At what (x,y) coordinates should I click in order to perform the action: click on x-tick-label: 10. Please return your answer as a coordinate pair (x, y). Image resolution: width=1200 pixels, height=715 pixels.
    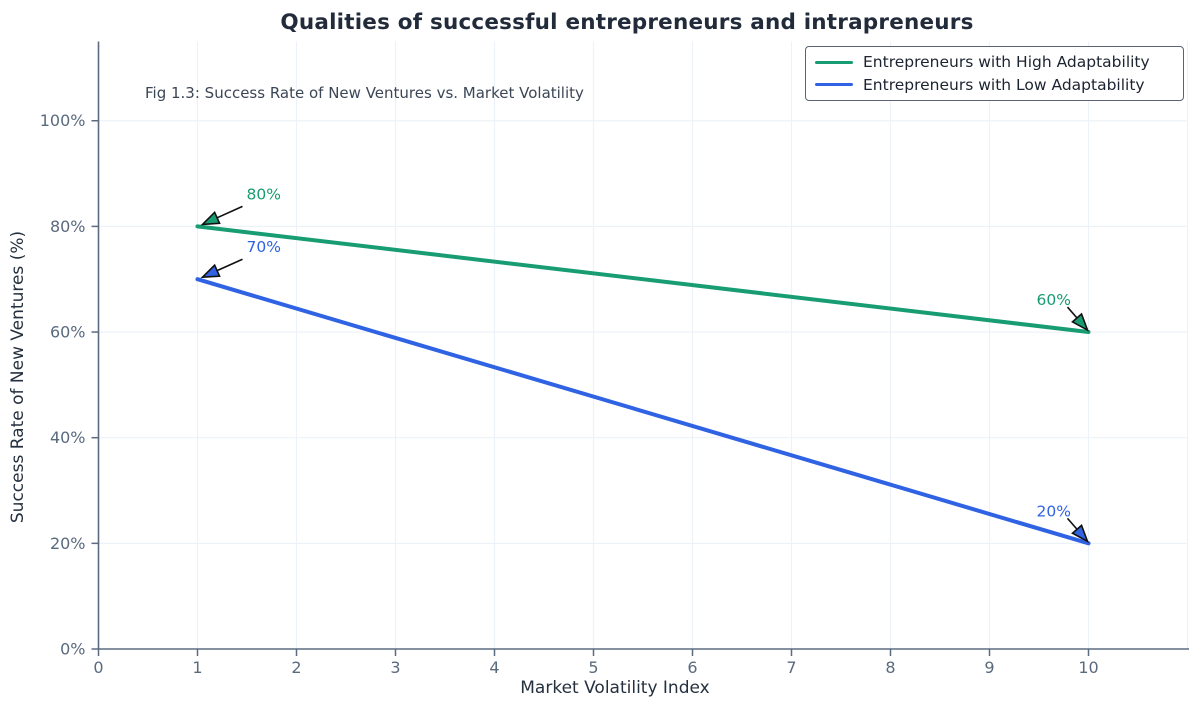
    Looking at the image, I should click on (1088, 667).